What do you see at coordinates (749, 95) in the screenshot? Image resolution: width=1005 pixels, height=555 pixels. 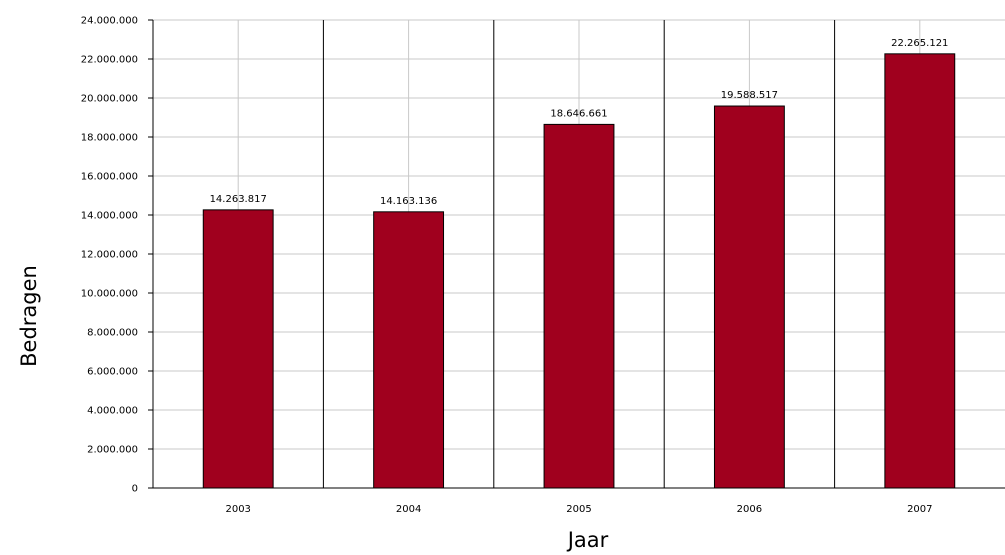 I see `data-label-2006: 19.588.517` at bounding box center [749, 95].